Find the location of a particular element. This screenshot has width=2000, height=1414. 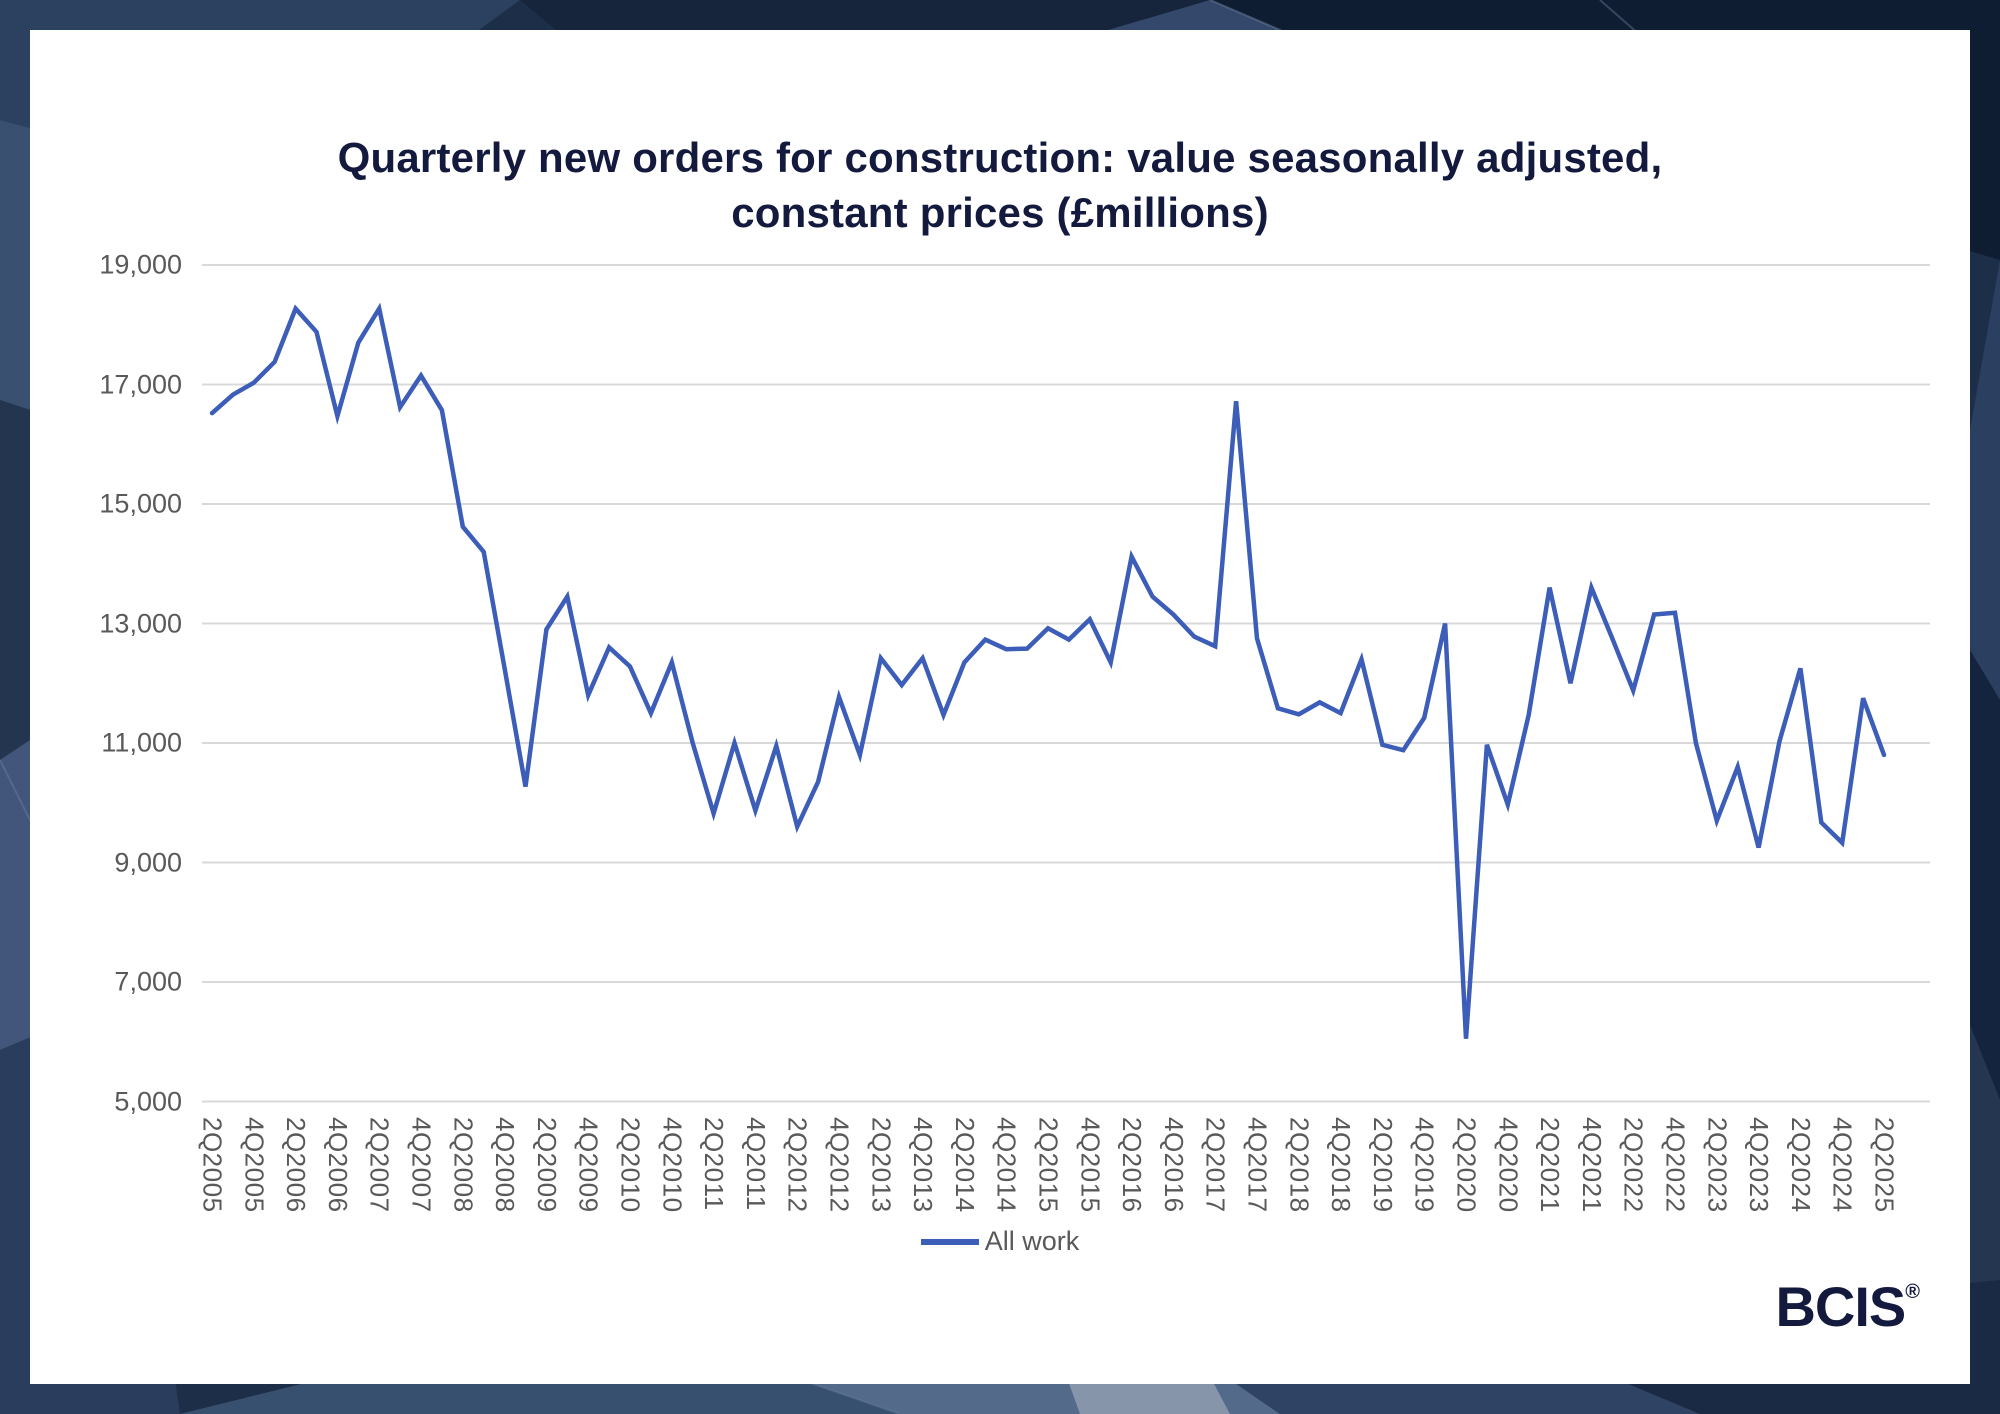

x-axis-tick-label: 4Q2018 is located at coordinates (1341, 1165).